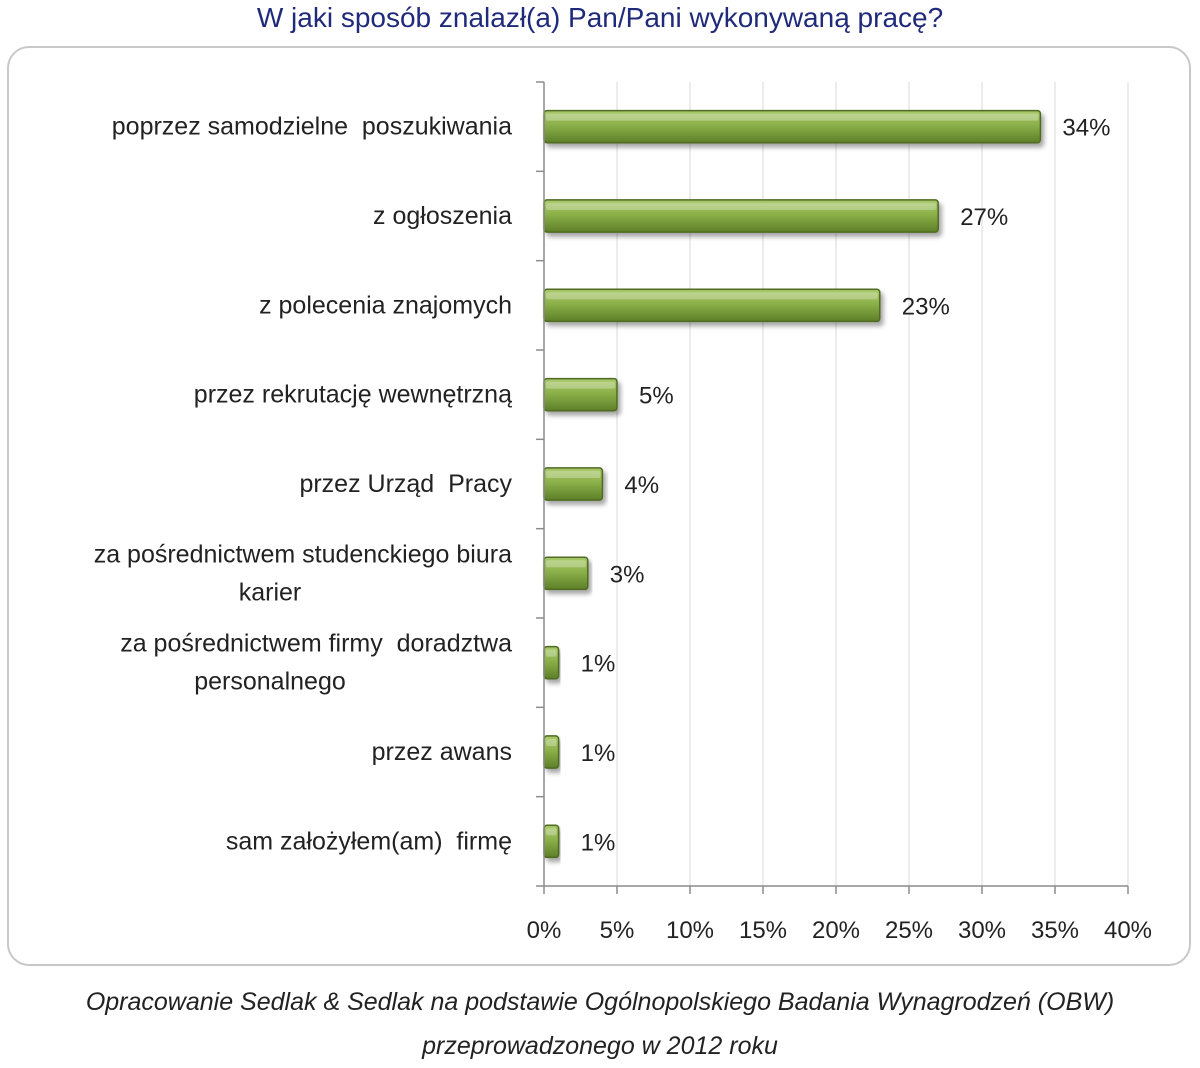 The image size is (1200, 1068). What do you see at coordinates (763, 930) in the screenshot?
I see `x-tick-label: 15%` at bounding box center [763, 930].